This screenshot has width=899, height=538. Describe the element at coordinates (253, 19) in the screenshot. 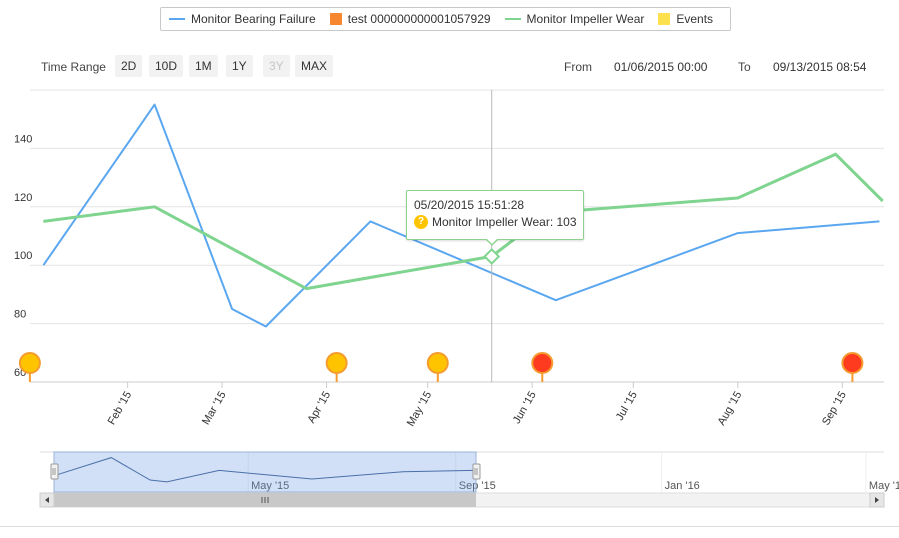

I see `legend-label: Monitor Bearing Failure` at that location.